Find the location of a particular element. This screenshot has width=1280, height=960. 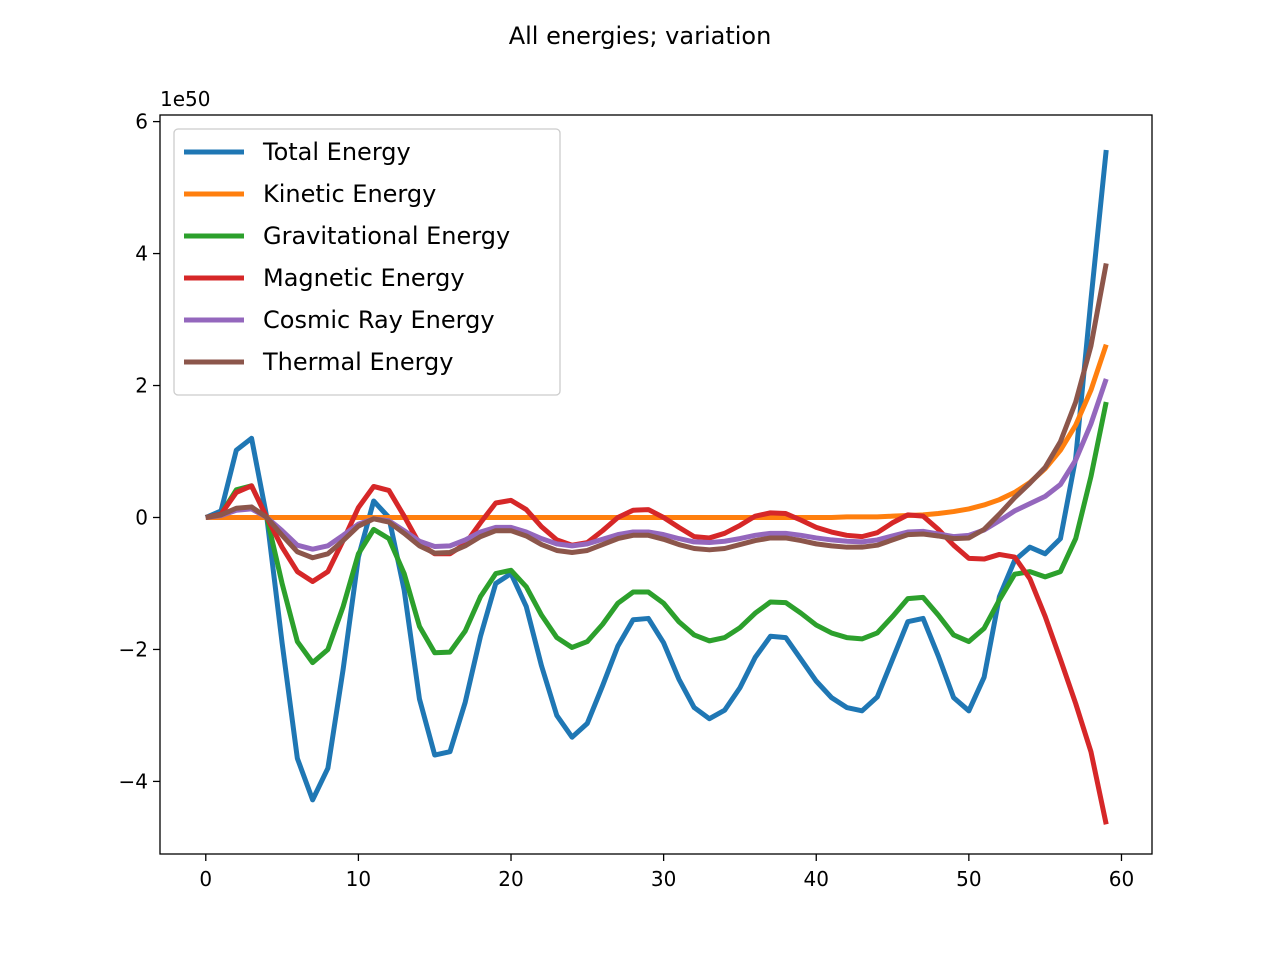

legend-label-4: Cosmic Ray Energy is located at coordinates (379, 320).